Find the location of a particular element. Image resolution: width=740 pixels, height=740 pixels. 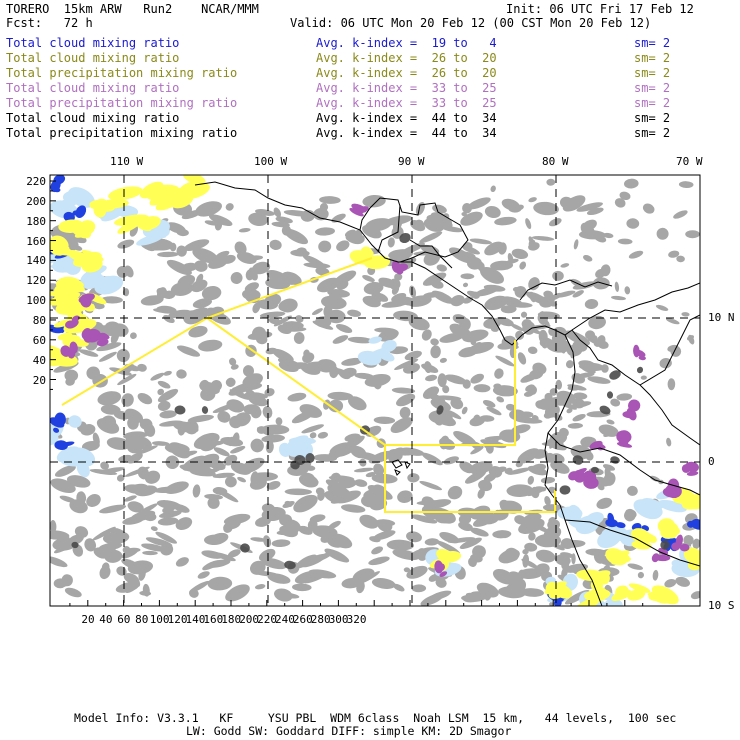

field-kindex-range: Avg. k-index = 33 to 25 is located at coordinates (406, 103).